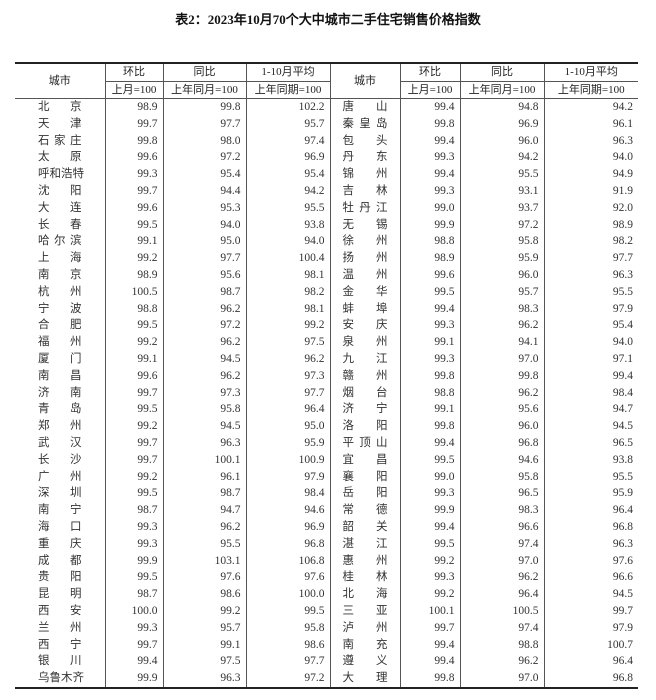  I want to click on city-name: 广州, so click(60, 476).